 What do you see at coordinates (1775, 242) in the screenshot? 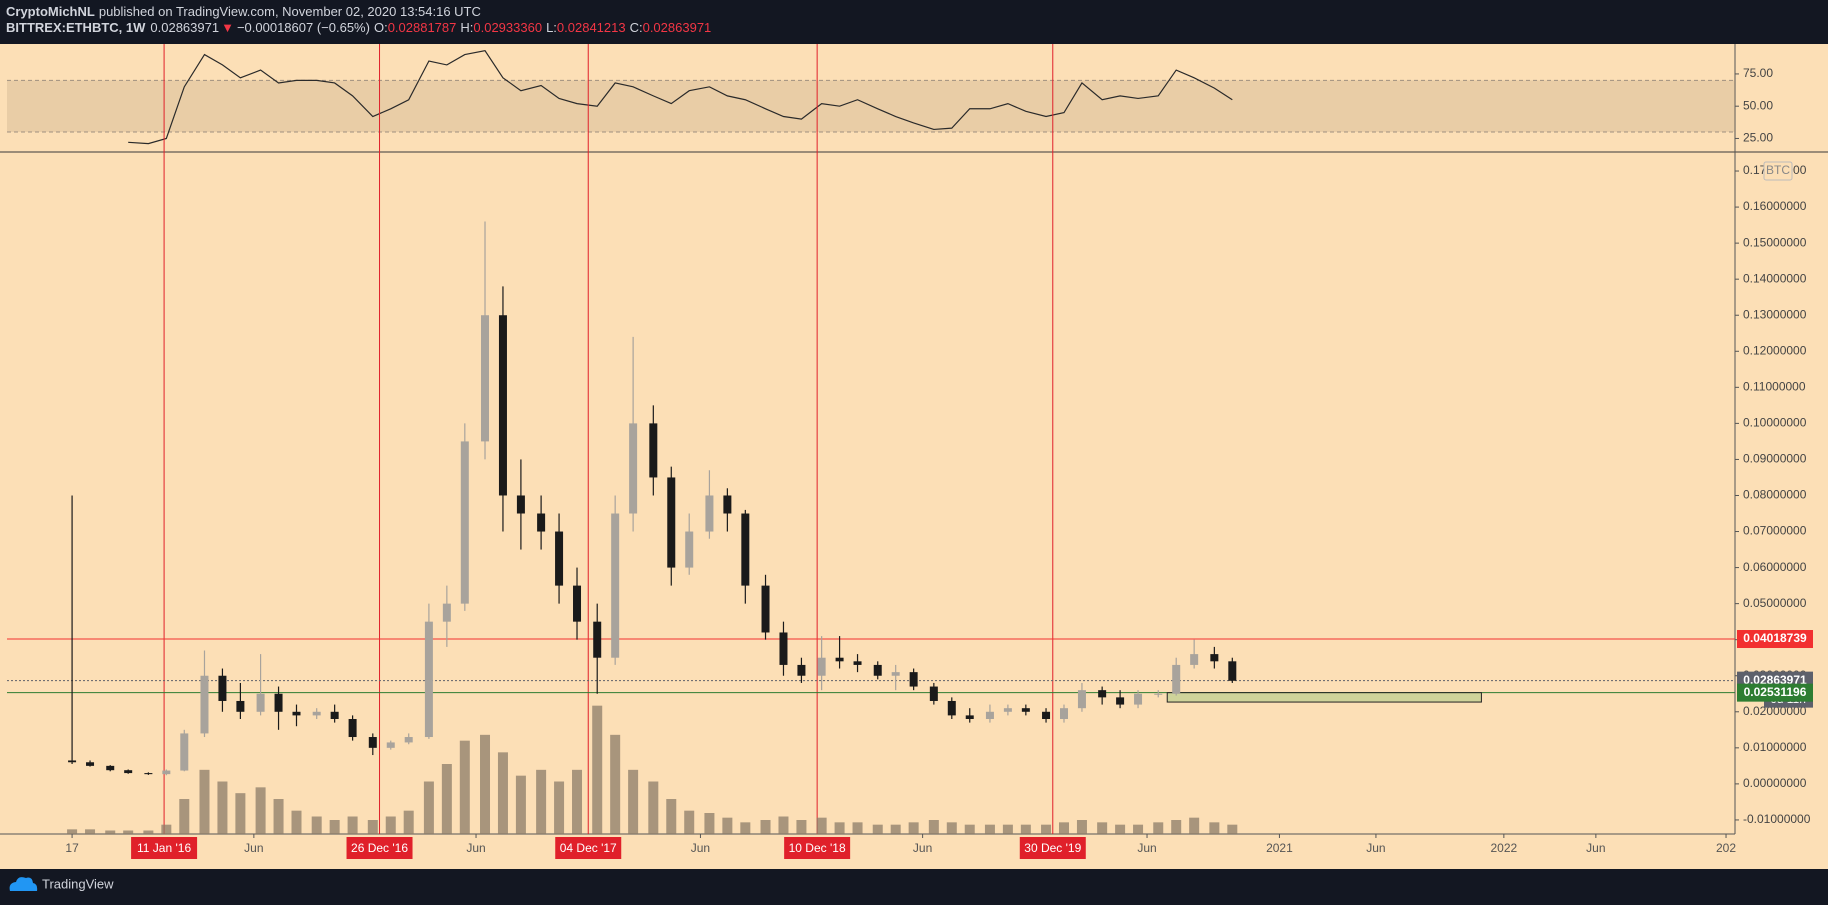
I see `y-tick-label: 0.15000000` at bounding box center [1775, 242].